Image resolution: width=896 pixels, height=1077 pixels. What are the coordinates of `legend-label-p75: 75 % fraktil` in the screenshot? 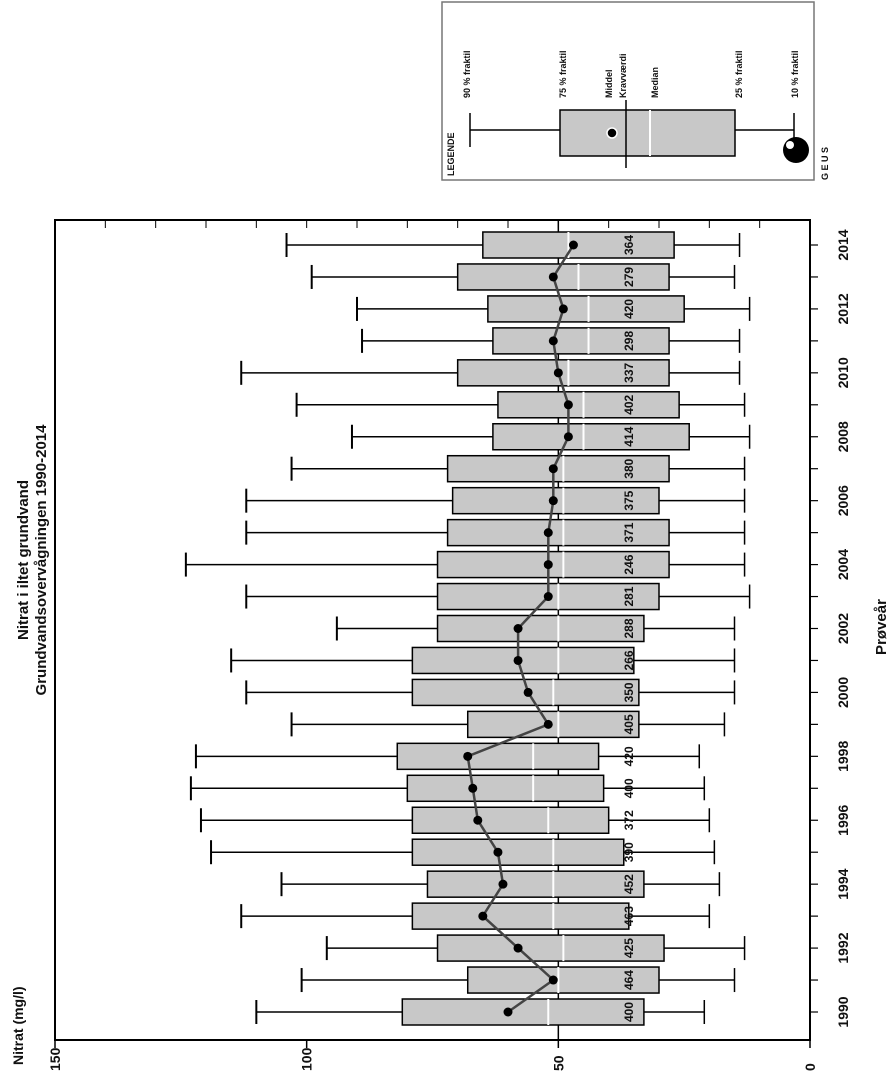 It's located at (563, 74).